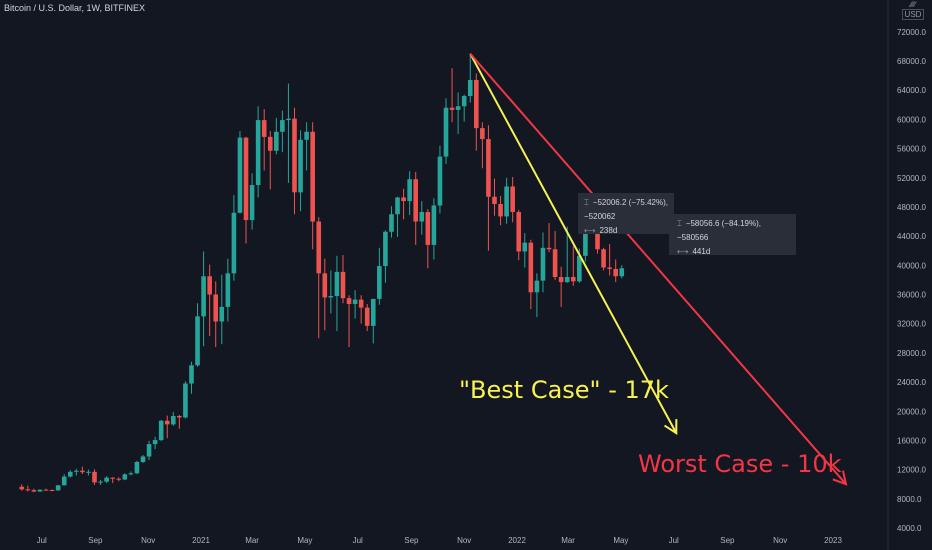  I want to click on measure-1-bars: 238d, so click(608, 230).